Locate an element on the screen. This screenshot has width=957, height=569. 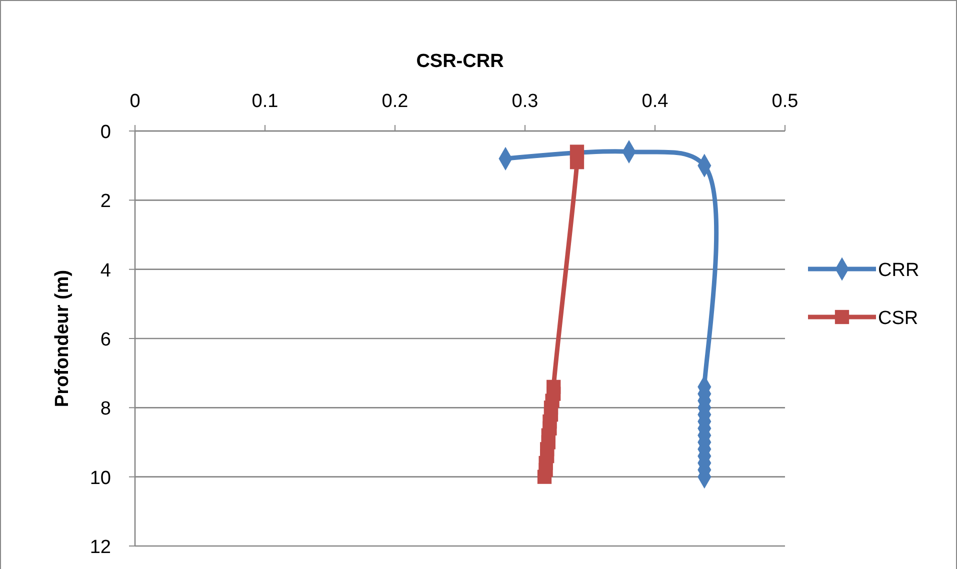
legend-label: CRR is located at coordinates (899, 270).